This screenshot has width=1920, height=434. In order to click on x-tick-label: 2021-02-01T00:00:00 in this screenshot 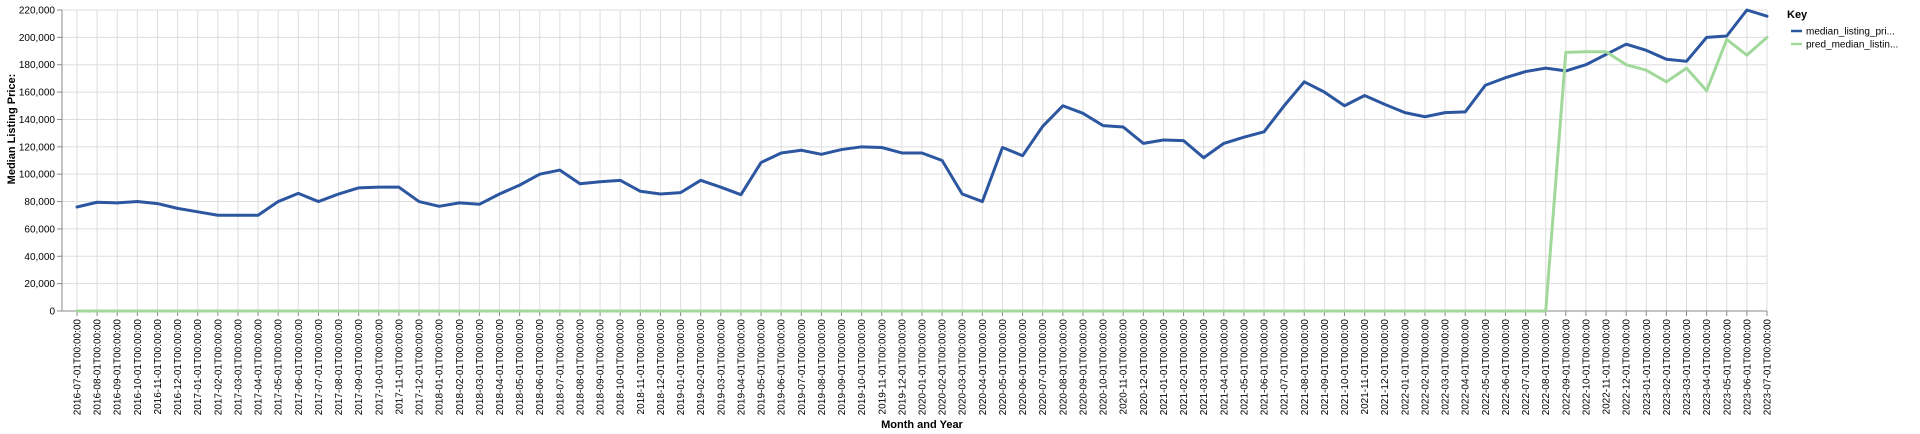, I will do `click(1184, 367)`.